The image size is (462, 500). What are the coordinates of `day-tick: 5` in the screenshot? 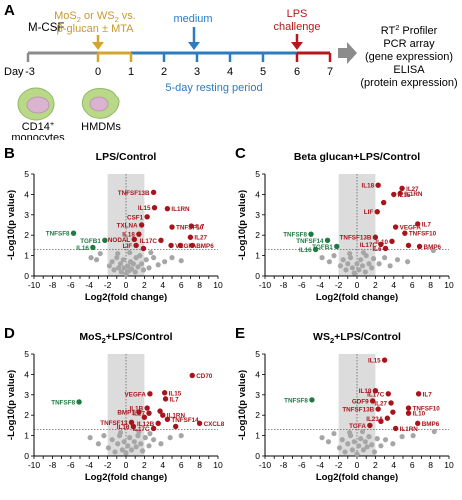 It's located at (263, 72).